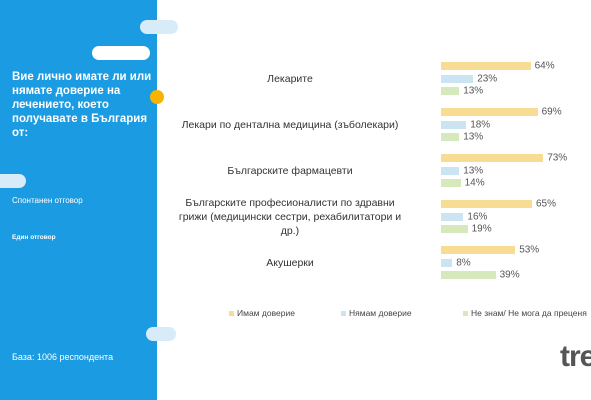 Image resolution: width=591 pixels, height=400 pixels. What do you see at coordinates (463, 262) in the screenshot?
I see `value-label: 8%` at bounding box center [463, 262].